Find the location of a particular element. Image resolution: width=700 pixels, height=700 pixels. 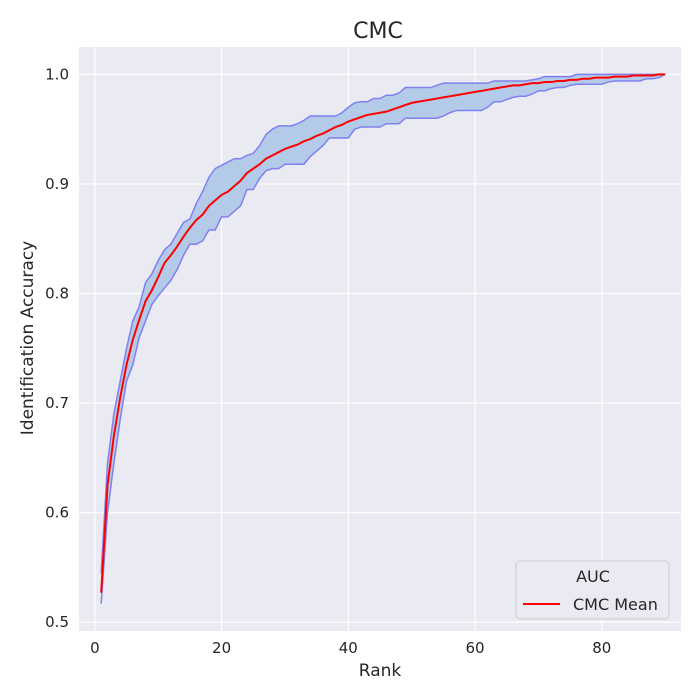

x-tick-label: 20 is located at coordinates (221, 648).